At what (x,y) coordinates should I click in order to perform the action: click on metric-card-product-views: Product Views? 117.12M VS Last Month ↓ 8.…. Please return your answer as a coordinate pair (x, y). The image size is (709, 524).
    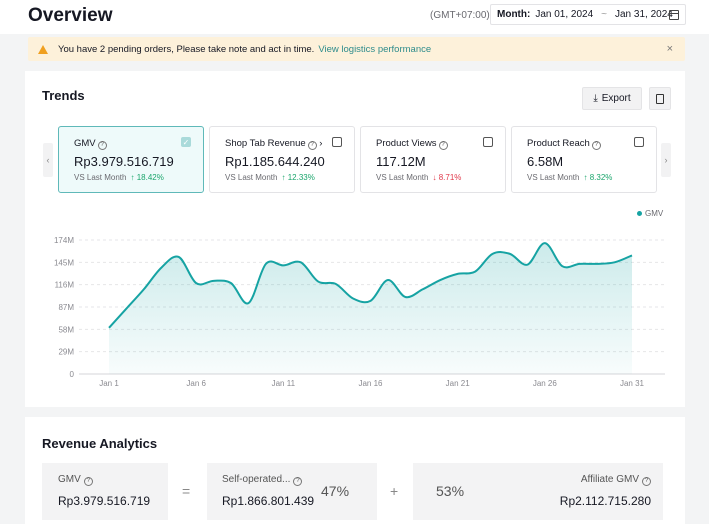
    Looking at the image, I should click on (433, 159).